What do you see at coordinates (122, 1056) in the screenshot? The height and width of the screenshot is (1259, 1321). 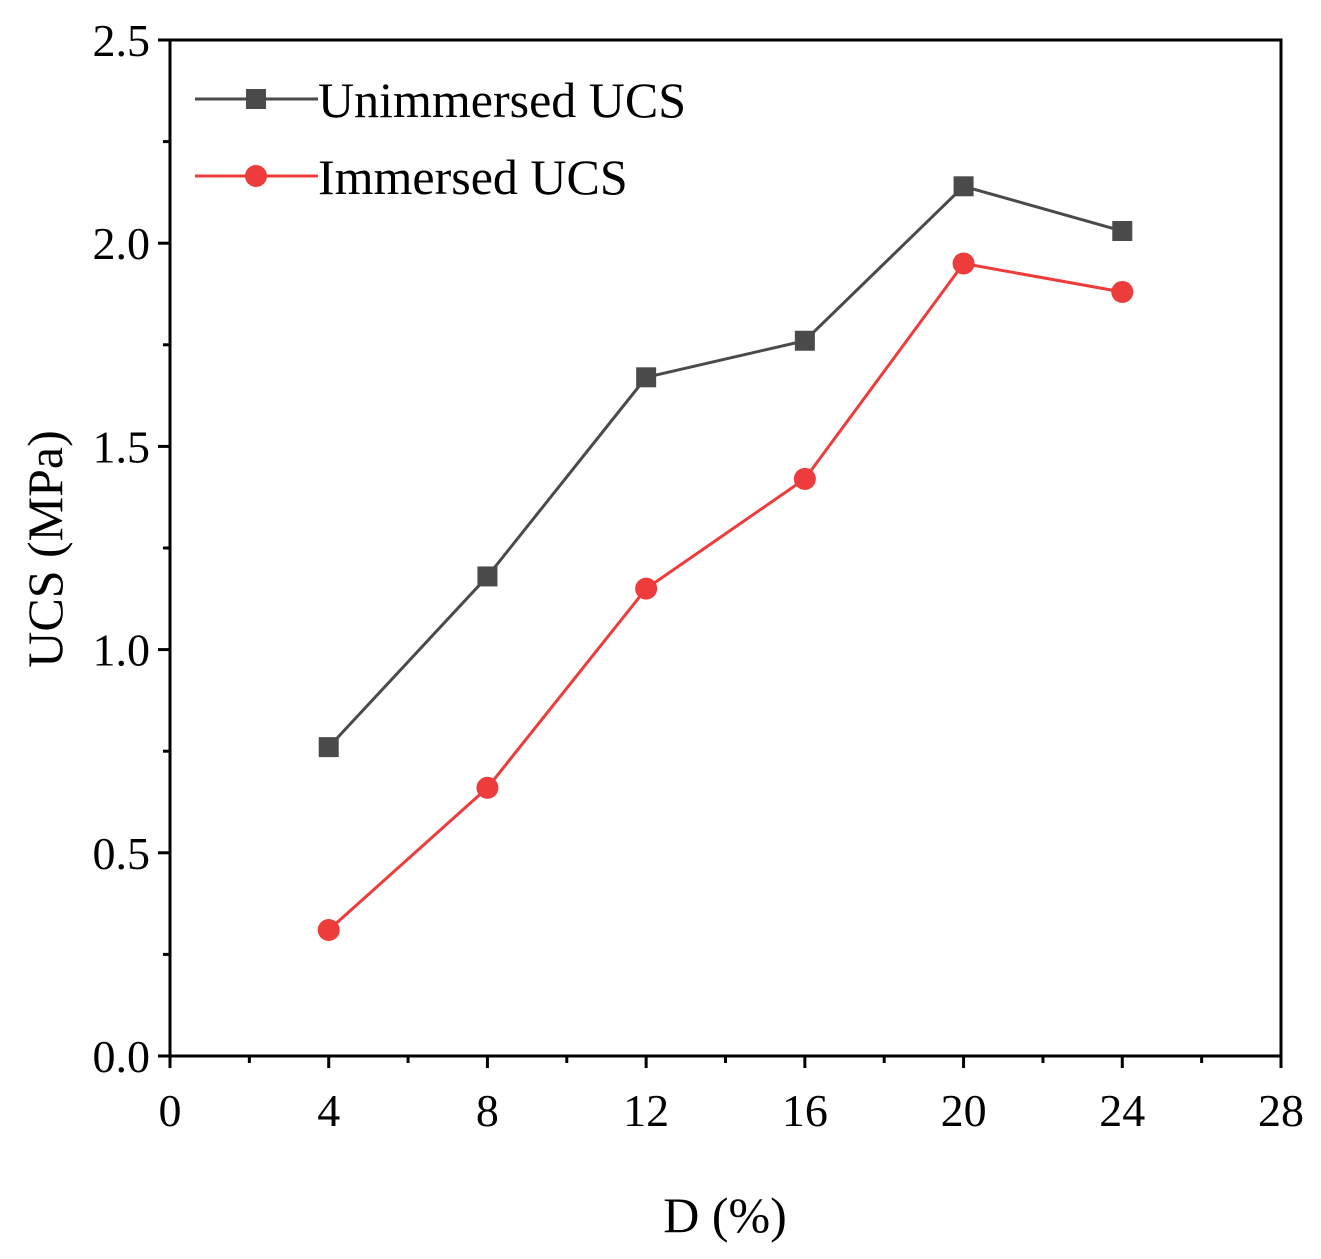 I see `y-tick-label: 0.0` at bounding box center [122, 1056].